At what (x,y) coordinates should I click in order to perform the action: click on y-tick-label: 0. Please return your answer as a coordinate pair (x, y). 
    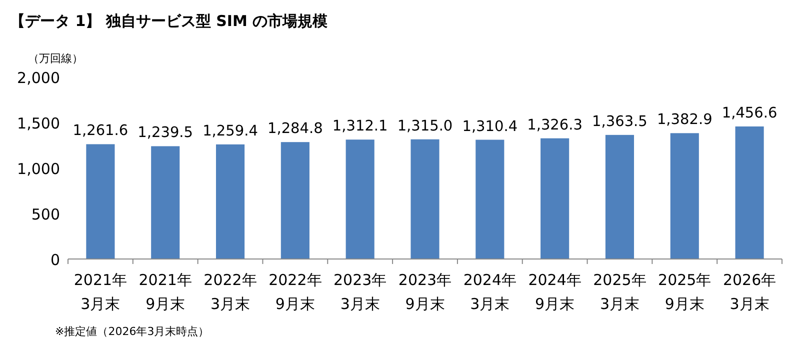
    Looking at the image, I should click on (55, 260).